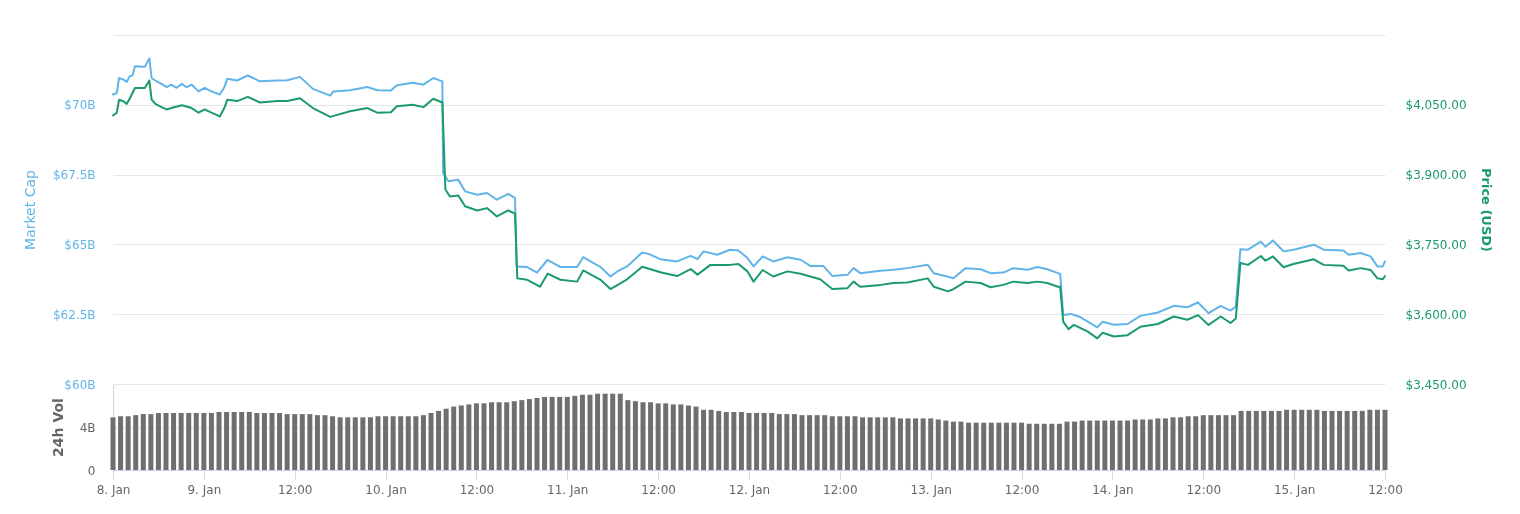 This screenshot has height=514, width=1520. What do you see at coordinates (29, 209) in the screenshot?
I see `y-axis-title: Market Cap` at bounding box center [29, 209].